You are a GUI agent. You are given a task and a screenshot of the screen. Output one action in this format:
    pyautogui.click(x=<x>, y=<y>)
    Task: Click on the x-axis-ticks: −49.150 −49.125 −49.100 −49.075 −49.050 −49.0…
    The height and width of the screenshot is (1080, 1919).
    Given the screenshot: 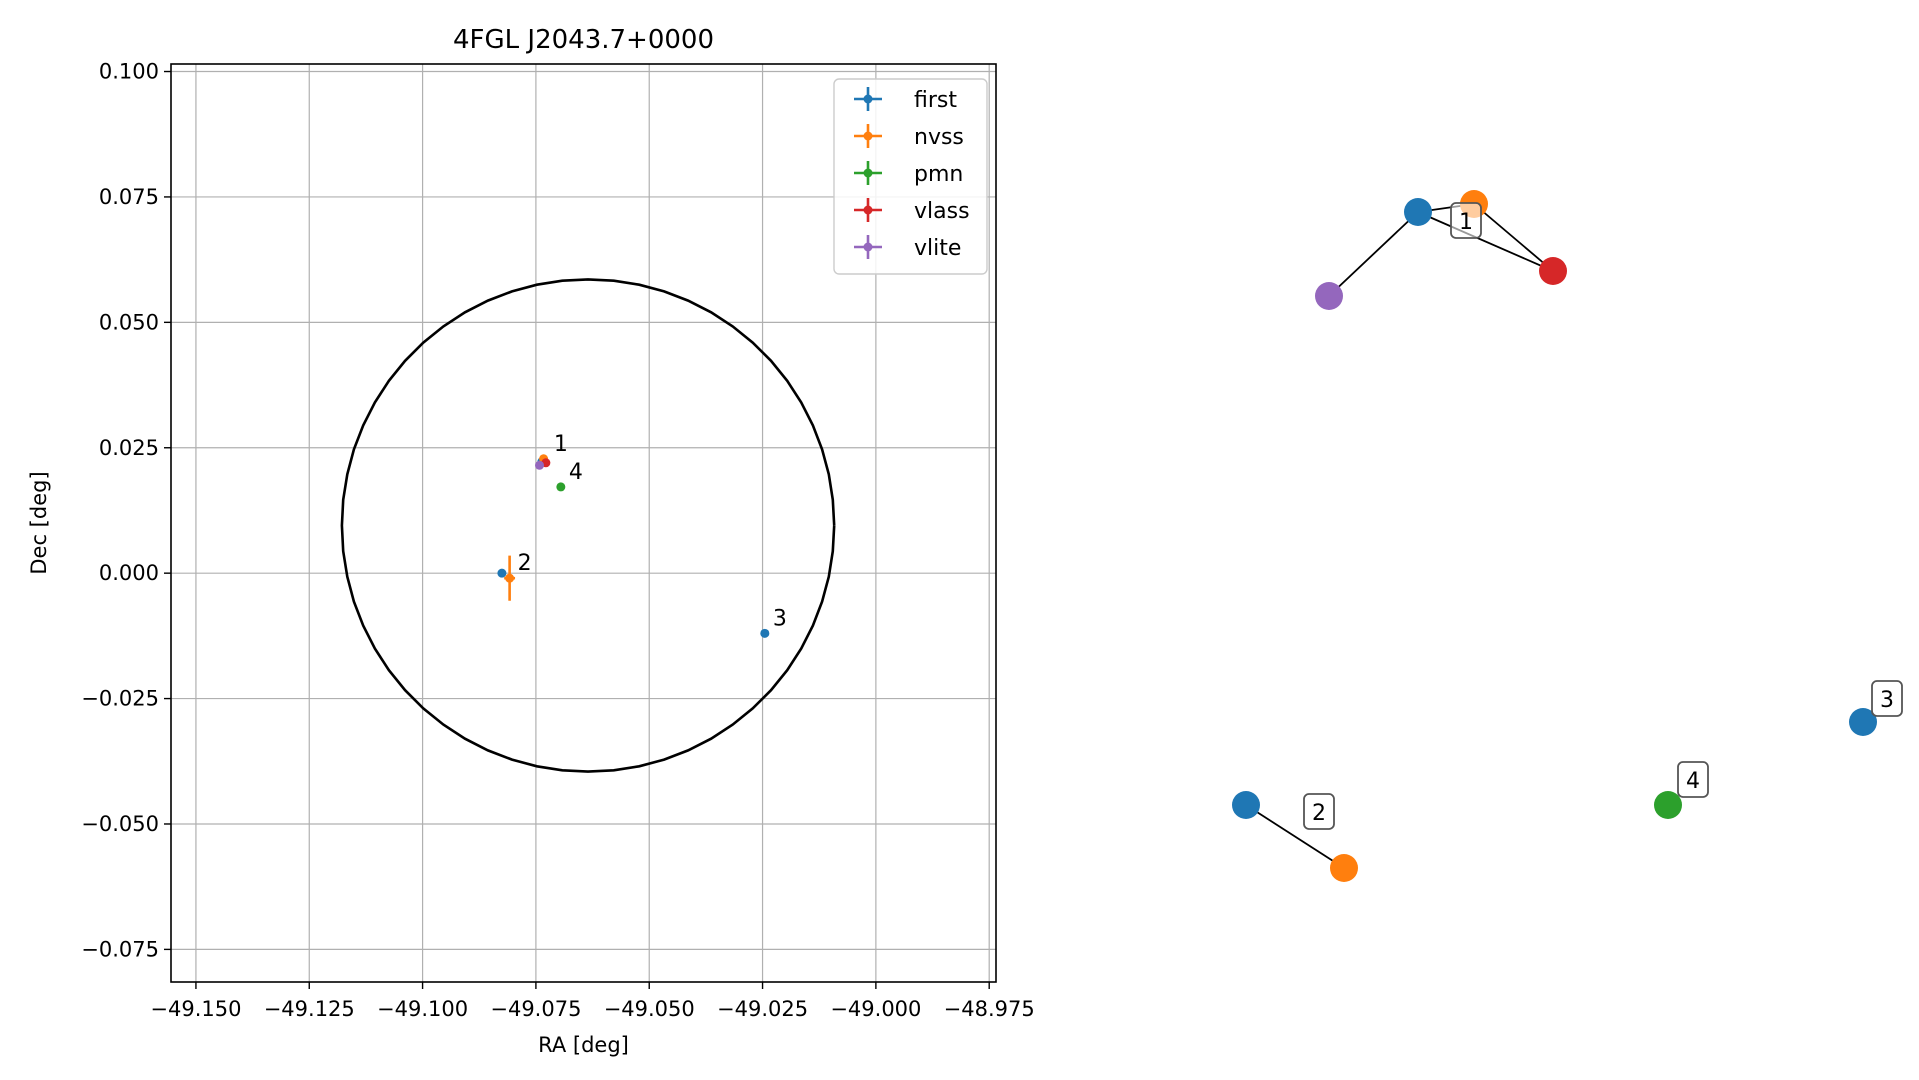 What is the action you would take?
    pyautogui.click(x=592, y=1001)
    